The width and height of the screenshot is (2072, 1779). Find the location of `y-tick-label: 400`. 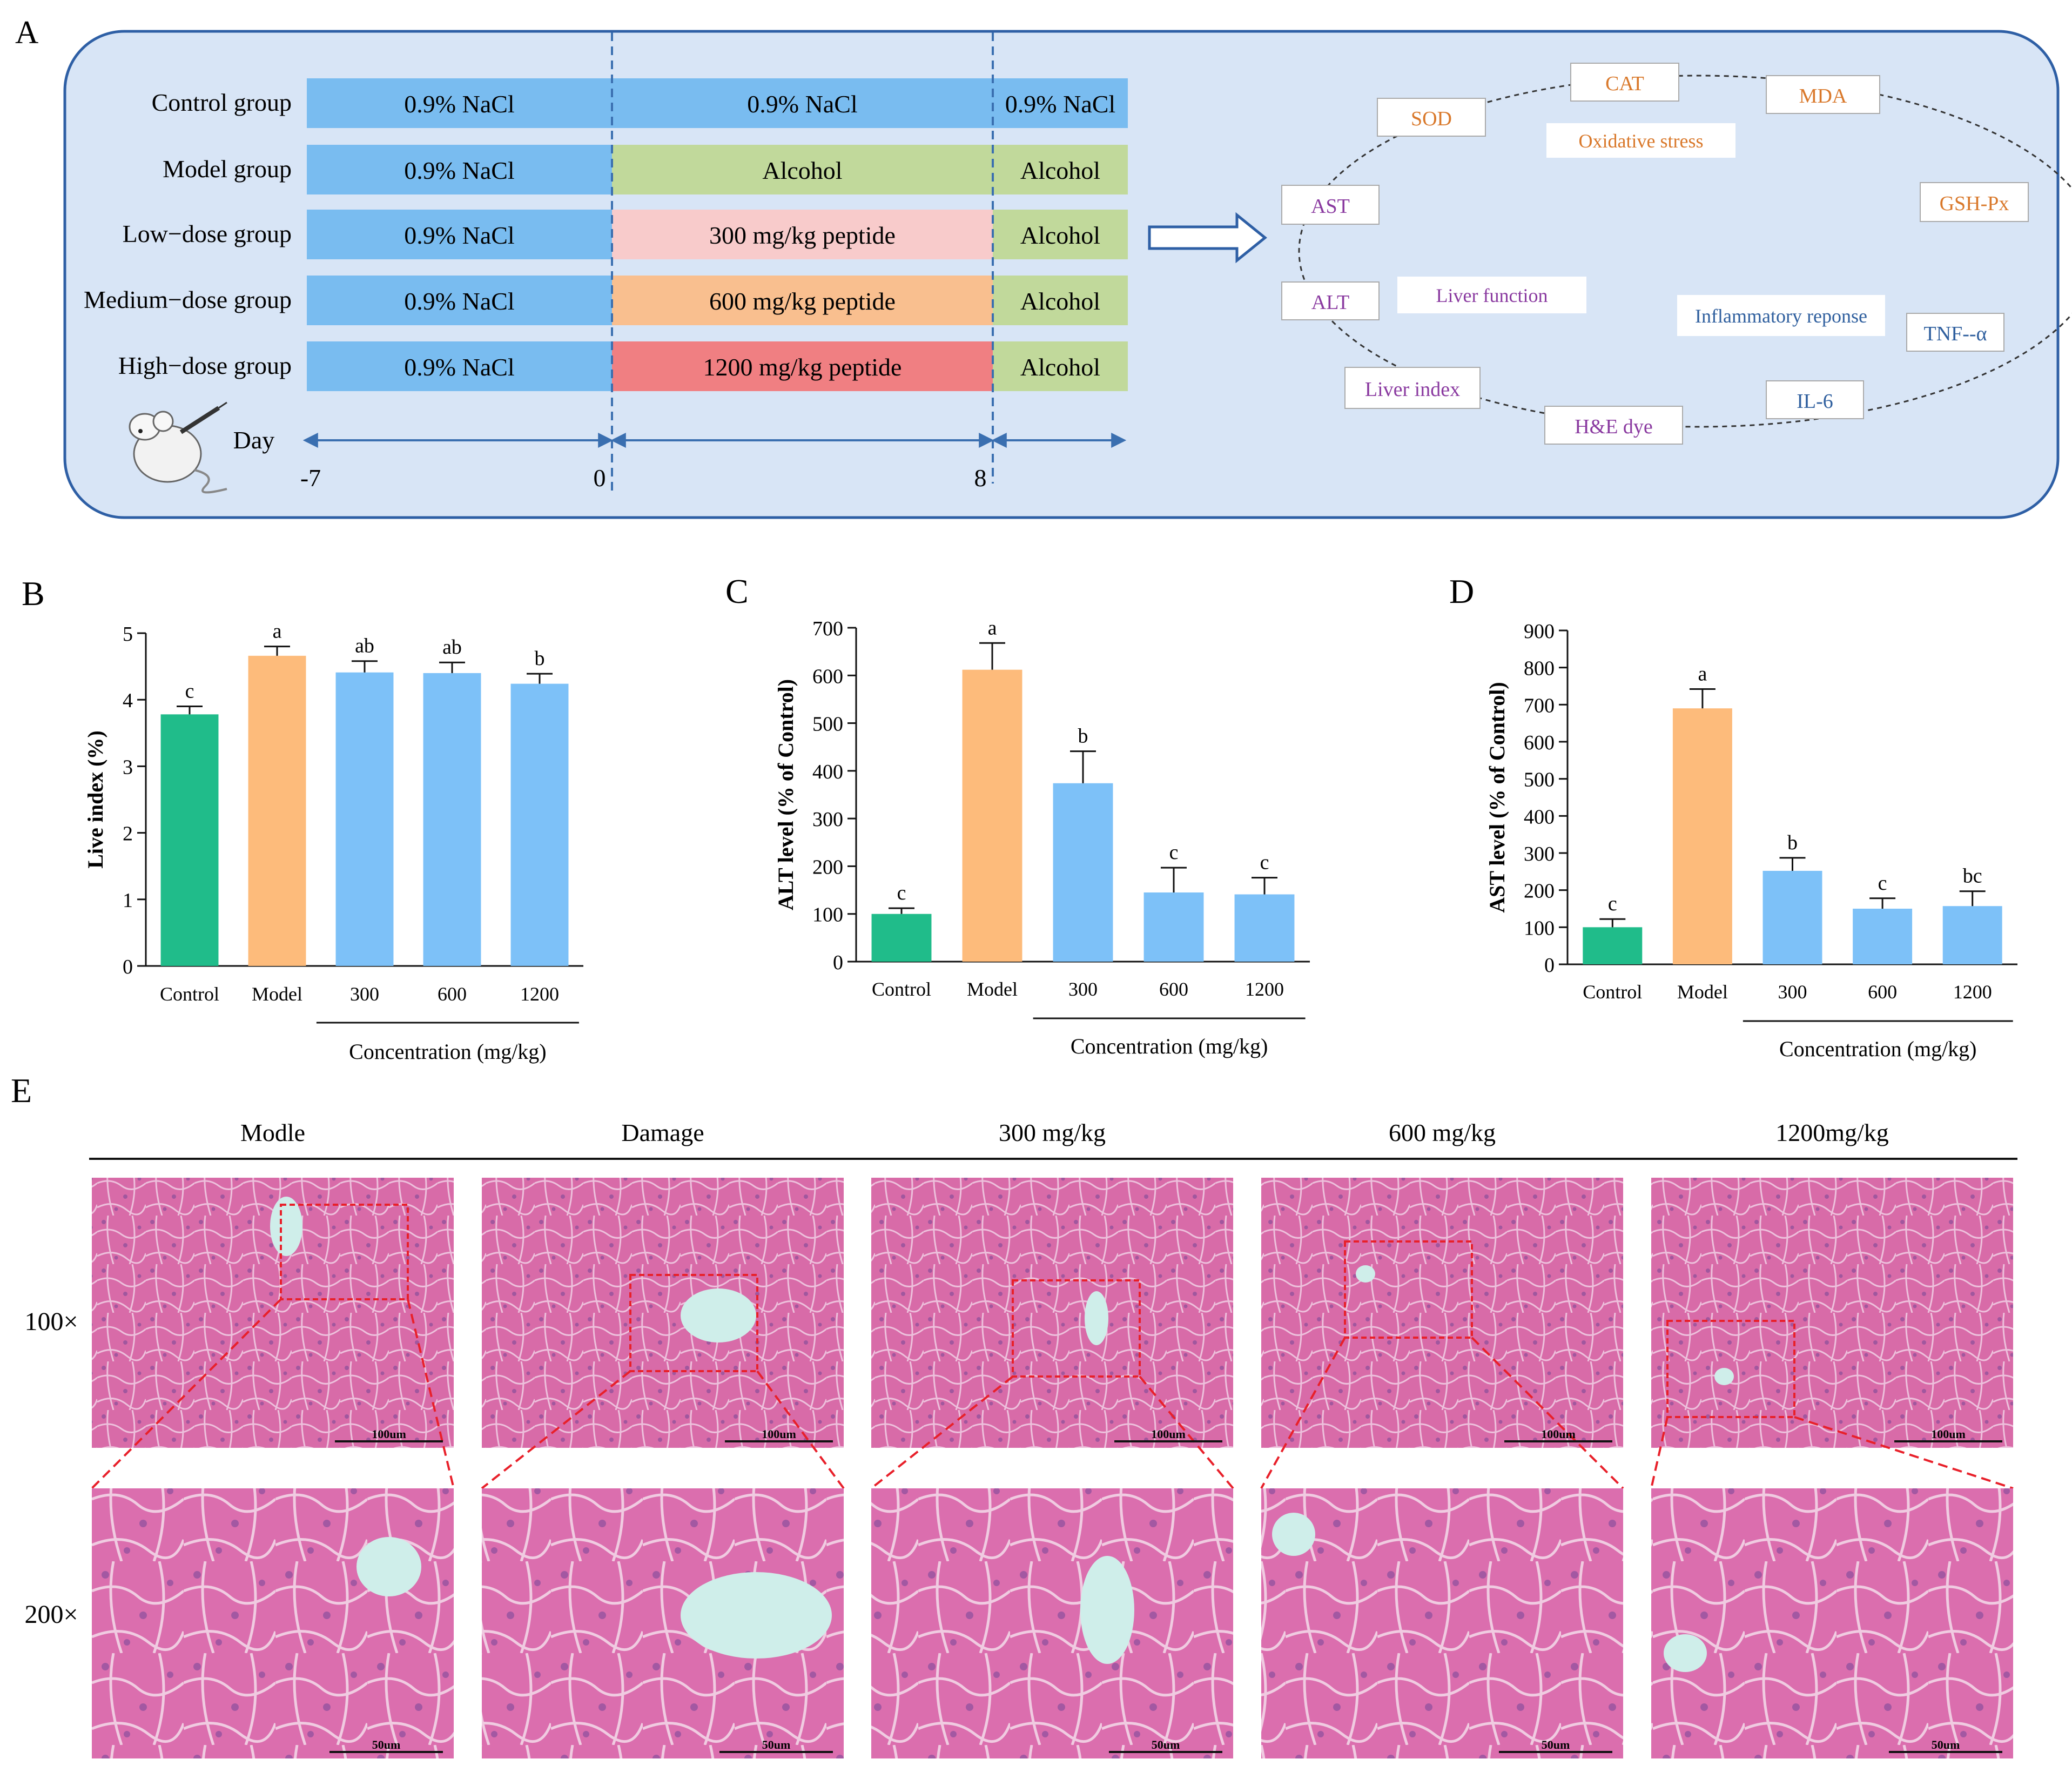

y-tick-label: 400 is located at coordinates (1539, 816).